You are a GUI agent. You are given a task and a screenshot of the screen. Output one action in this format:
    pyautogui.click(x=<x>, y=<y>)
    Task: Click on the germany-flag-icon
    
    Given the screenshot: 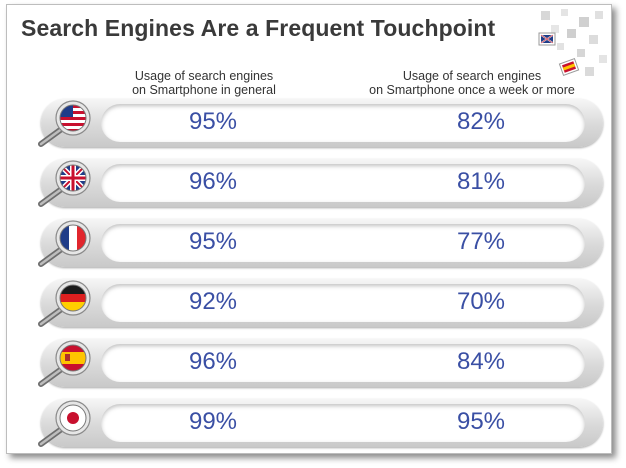 What is the action you would take?
    pyautogui.click(x=64, y=303)
    